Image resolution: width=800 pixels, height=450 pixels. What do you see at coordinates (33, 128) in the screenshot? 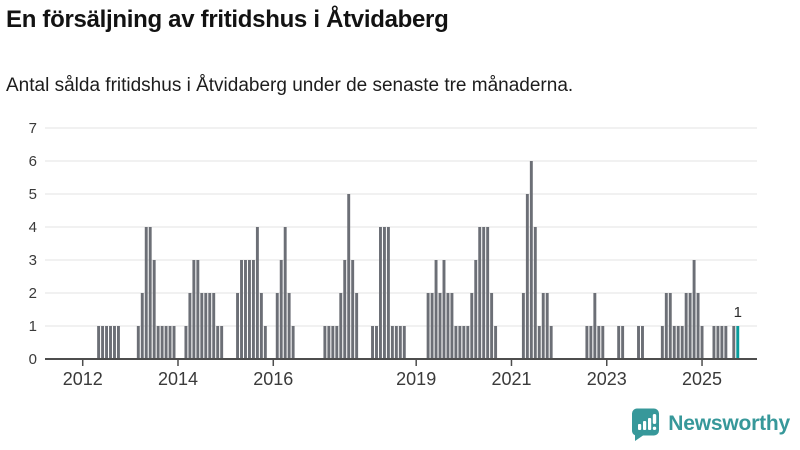
I see `y-axis-tick-label: 7` at bounding box center [33, 128].